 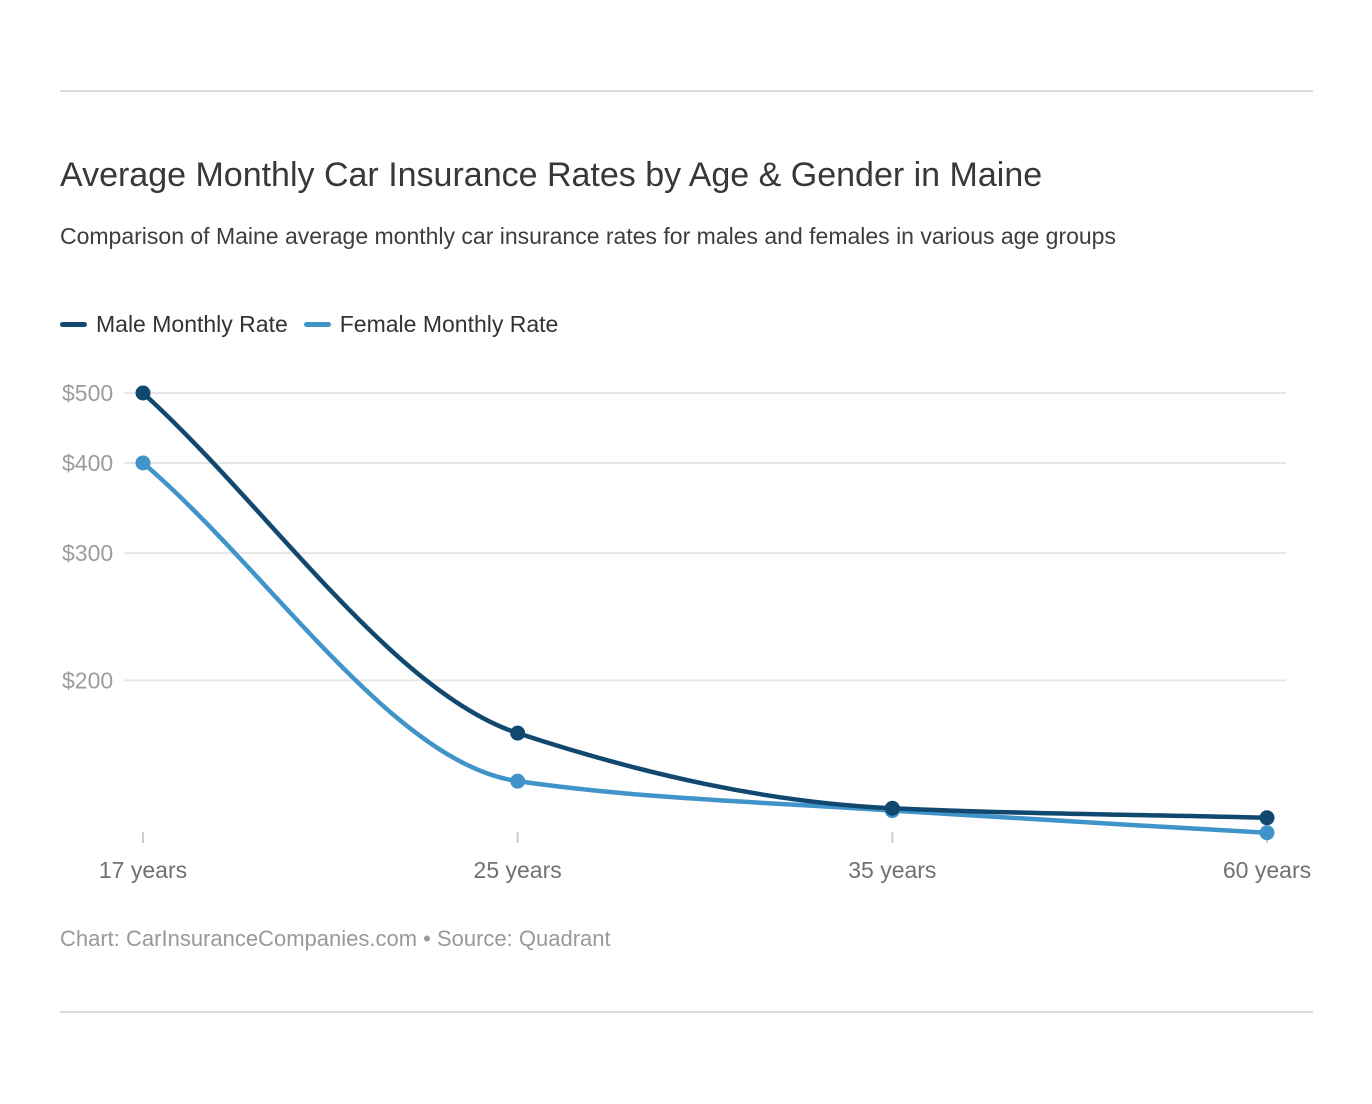 What do you see at coordinates (143, 870) in the screenshot?
I see `x-tick-label: 17 years` at bounding box center [143, 870].